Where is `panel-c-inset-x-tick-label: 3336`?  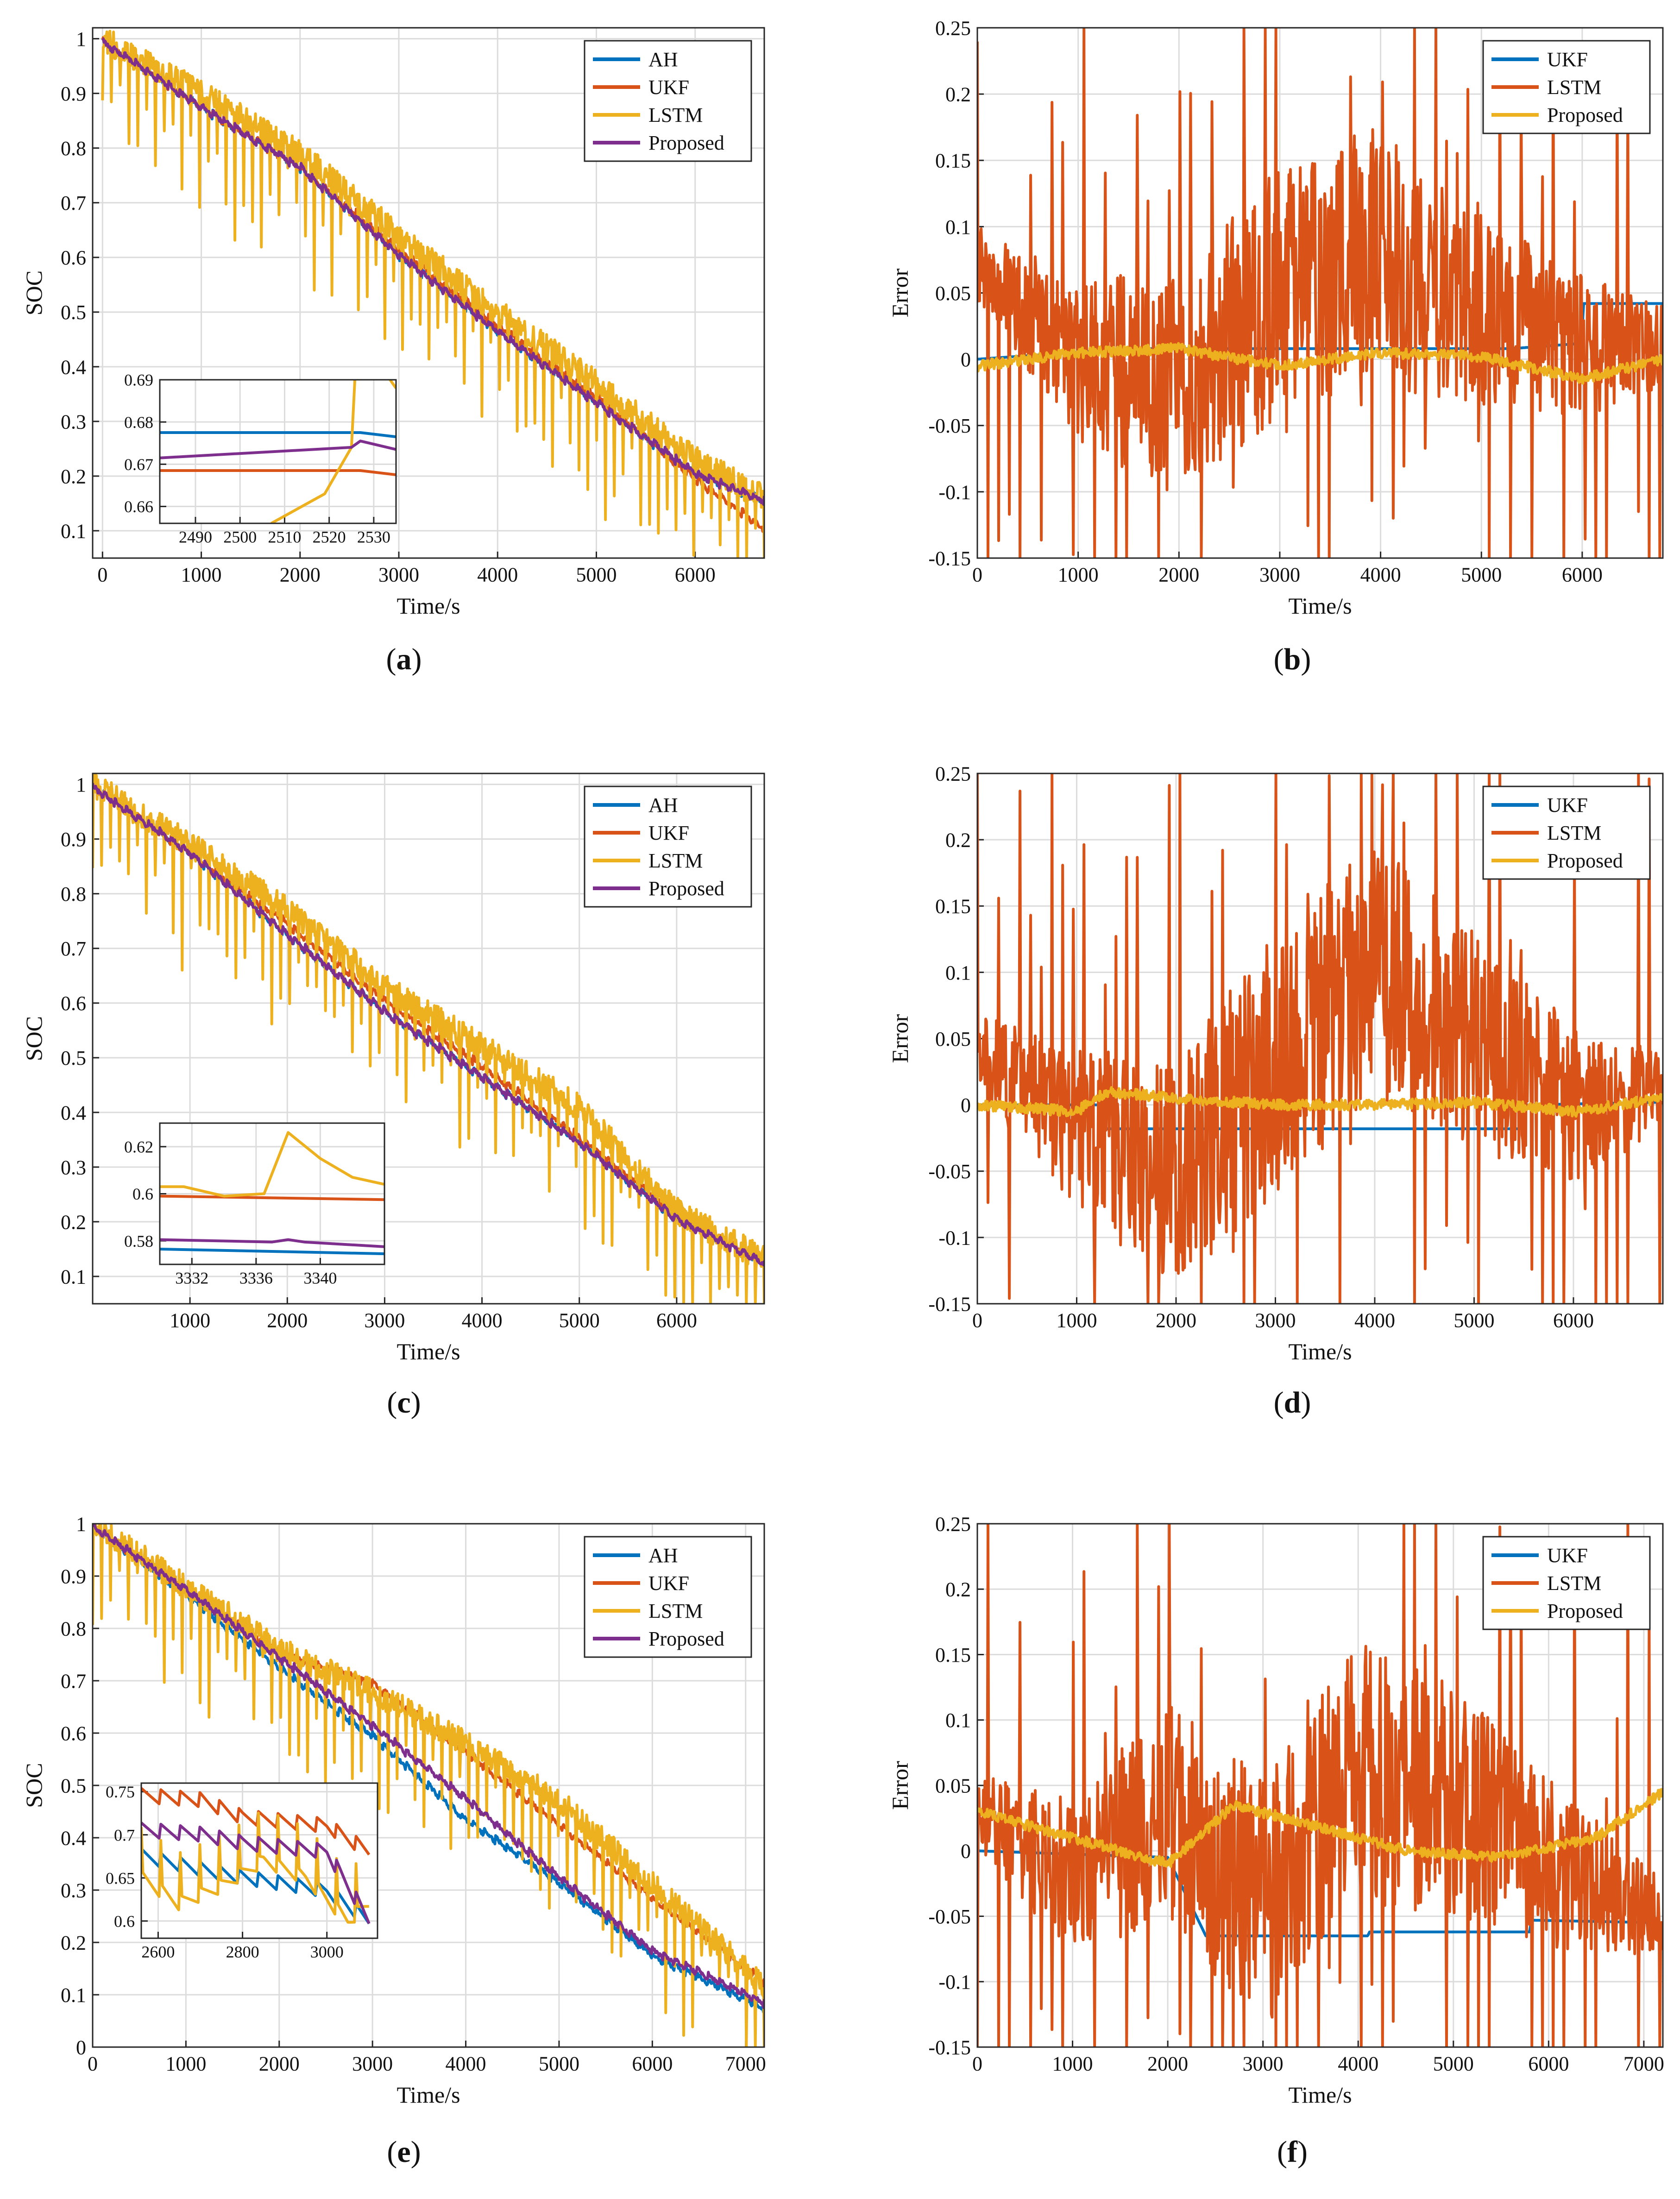 panel-c-inset-x-tick-label: 3336 is located at coordinates (256, 1278).